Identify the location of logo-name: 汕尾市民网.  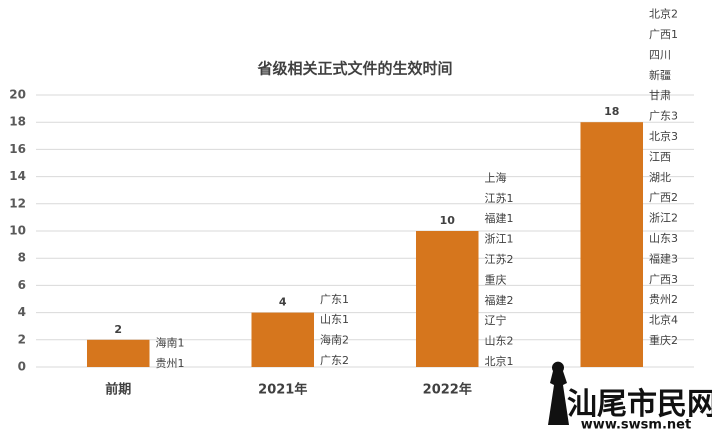
(639, 404).